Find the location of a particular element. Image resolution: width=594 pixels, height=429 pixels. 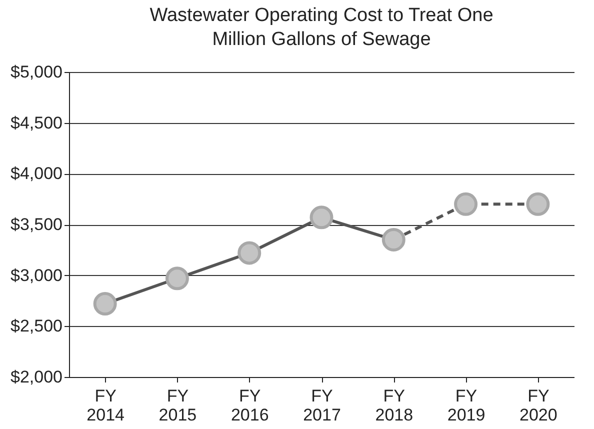

x-tick-label: FY 2018 is located at coordinates (394, 405).